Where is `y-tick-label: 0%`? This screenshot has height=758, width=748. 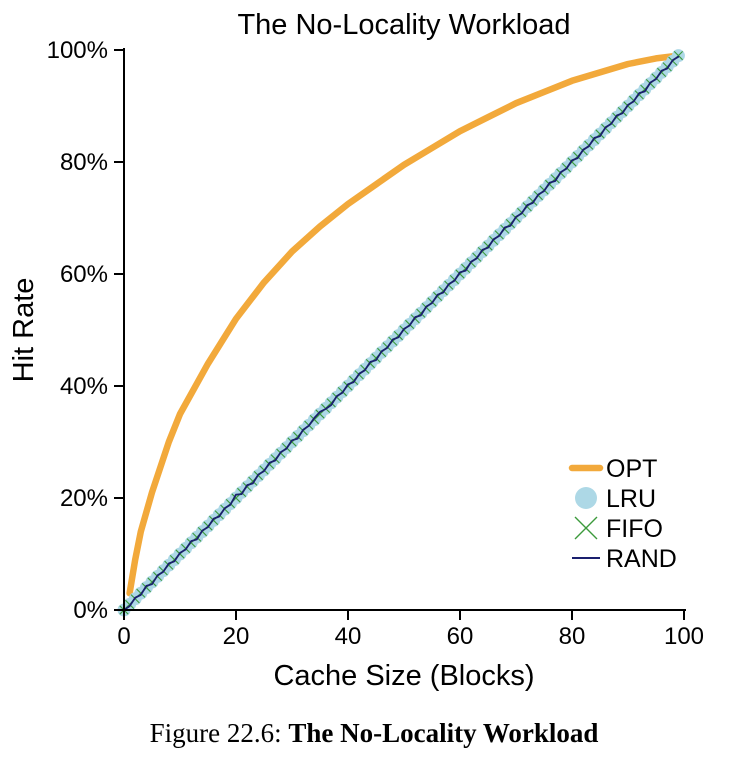 y-tick-label: 0% is located at coordinates (90, 610).